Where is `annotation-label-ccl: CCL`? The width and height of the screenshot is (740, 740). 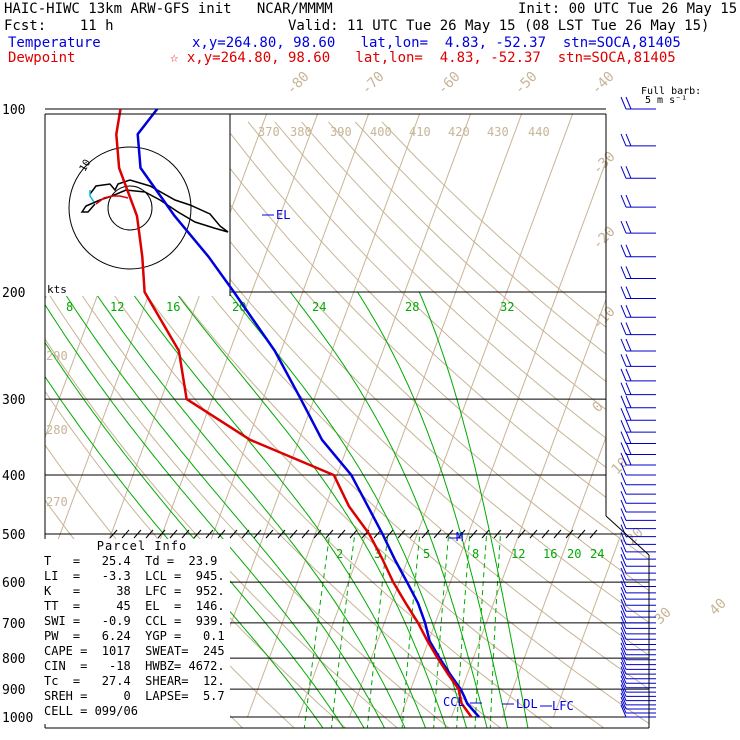
annotation-label-ccl: CCL is located at coordinates (454, 702).